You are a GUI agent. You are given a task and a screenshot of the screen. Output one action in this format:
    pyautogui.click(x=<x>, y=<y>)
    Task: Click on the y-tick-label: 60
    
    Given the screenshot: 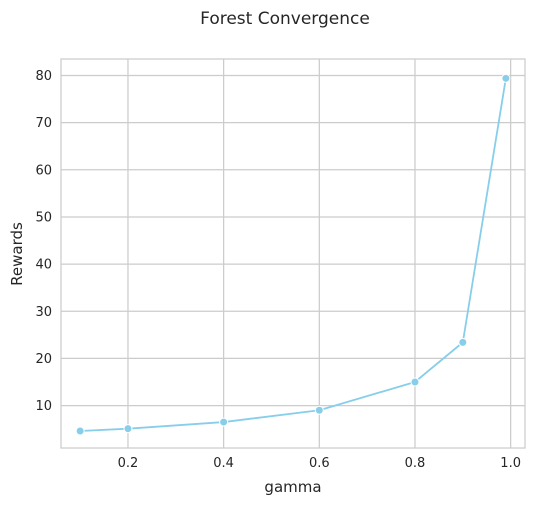 What is the action you would take?
    pyautogui.click(x=43, y=170)
    